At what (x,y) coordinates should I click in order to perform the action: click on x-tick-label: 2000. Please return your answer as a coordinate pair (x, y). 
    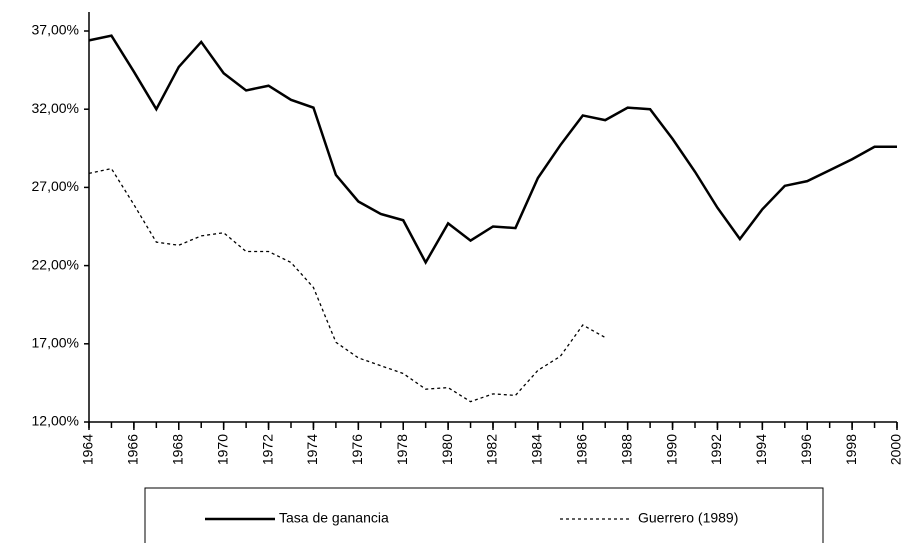
    Looking at the image, I should click on (894, 449).